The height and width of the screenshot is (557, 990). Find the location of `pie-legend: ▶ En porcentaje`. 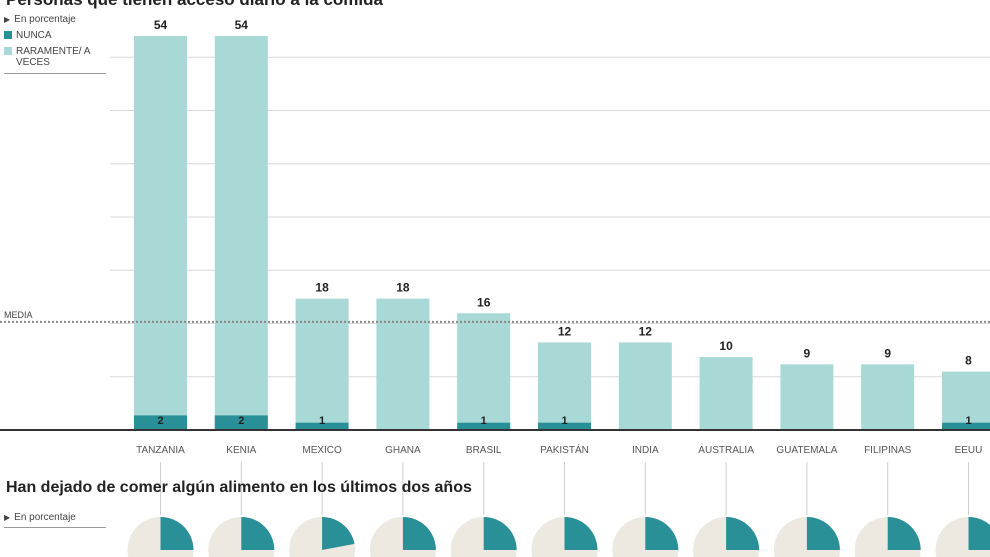

pie-legend: ▶ En porcentaje is located at coordinates (55, 520).